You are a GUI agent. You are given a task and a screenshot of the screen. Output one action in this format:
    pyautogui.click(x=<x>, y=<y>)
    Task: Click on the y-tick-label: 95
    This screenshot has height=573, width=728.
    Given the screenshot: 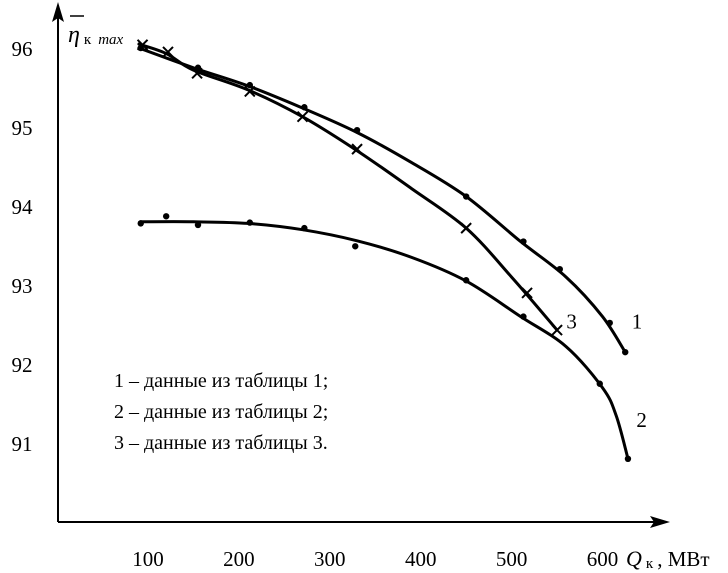 What is the action you would take?
    pyautogui.click(x=22, y=128)
    